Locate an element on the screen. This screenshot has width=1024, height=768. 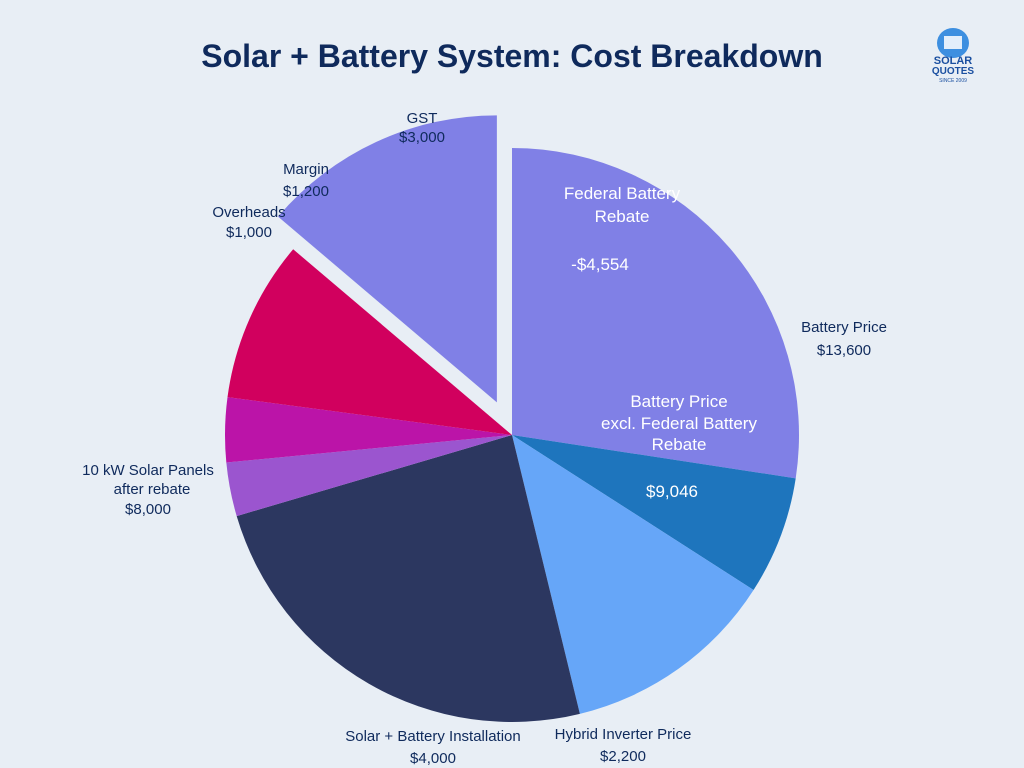
pie-slice-gst is located at coordinates (369, 342).